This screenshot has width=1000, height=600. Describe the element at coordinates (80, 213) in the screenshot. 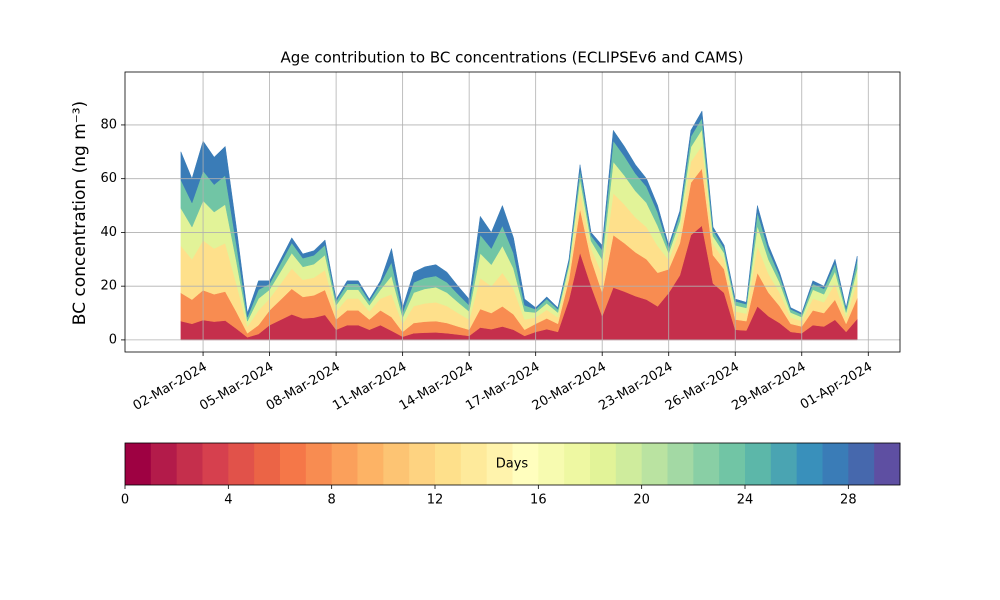

I see `y-axis-label: BC concentration (ng m⁻³)` at that location.